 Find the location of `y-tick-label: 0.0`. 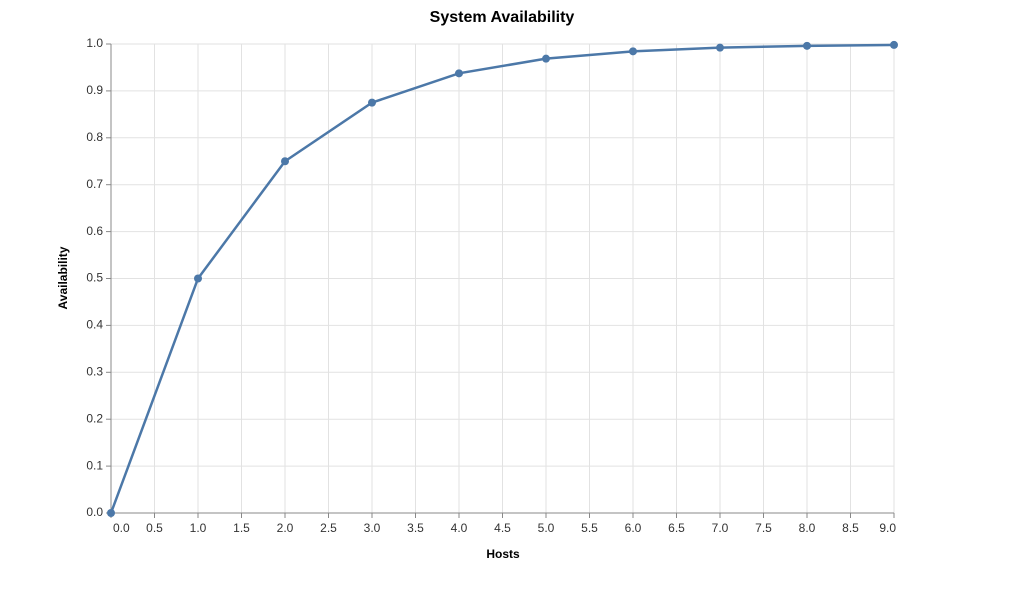

y-tick-label: 0.0 is located at coordinates (94, 512).